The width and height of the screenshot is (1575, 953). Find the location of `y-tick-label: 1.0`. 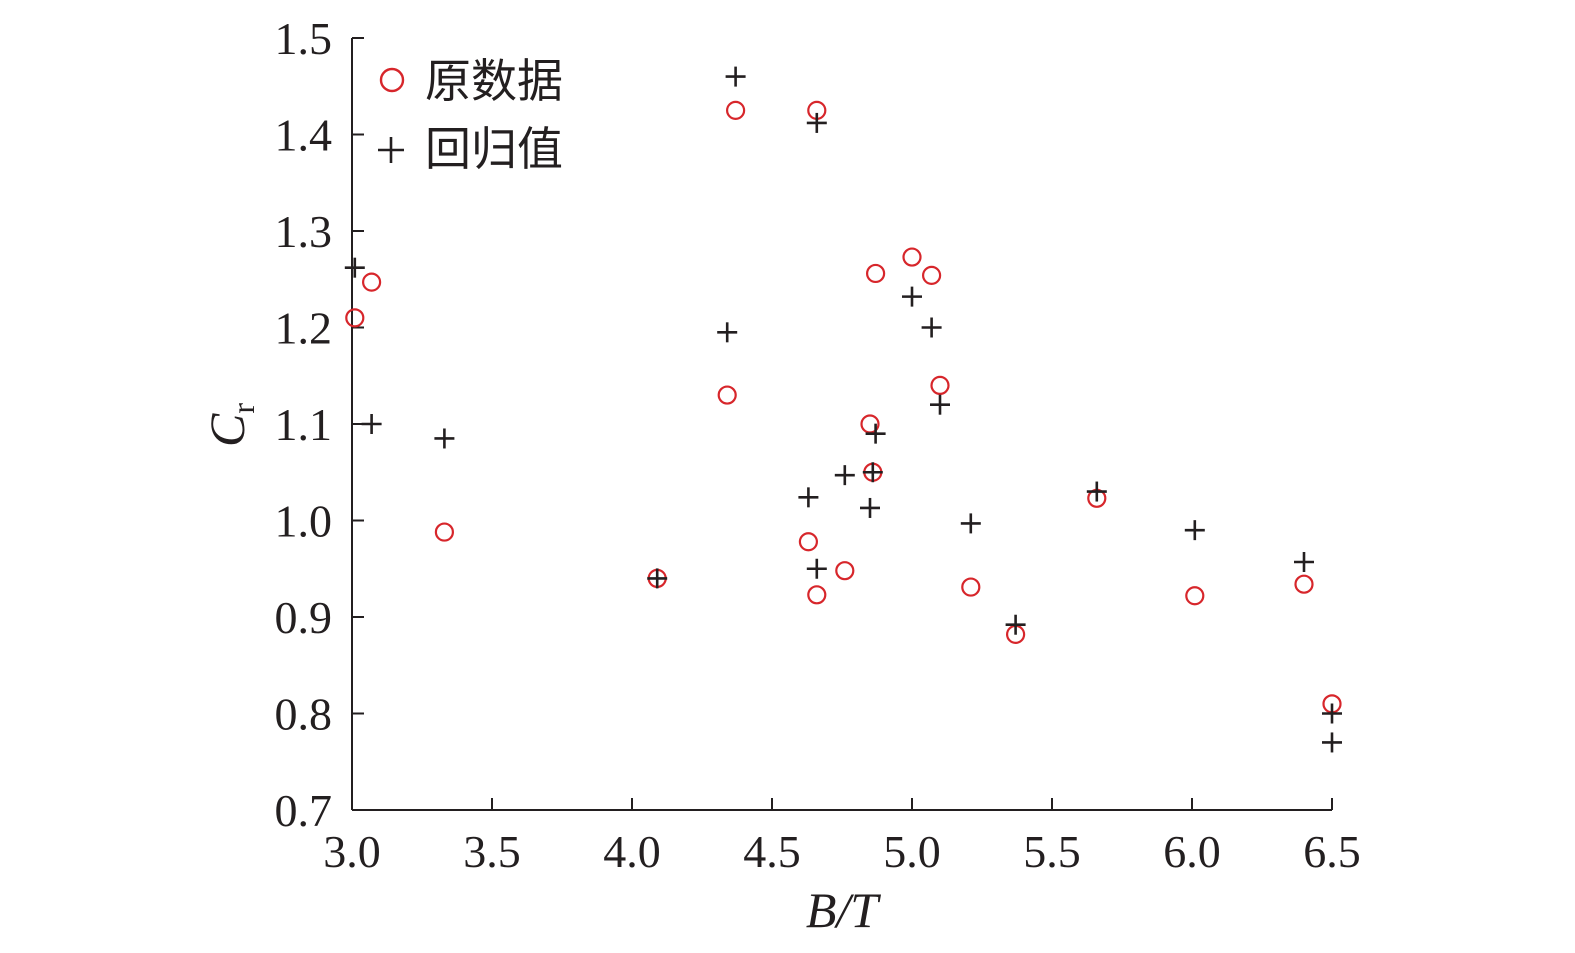

y-tick-label: 1.0 is located at coordinates (304, 521).